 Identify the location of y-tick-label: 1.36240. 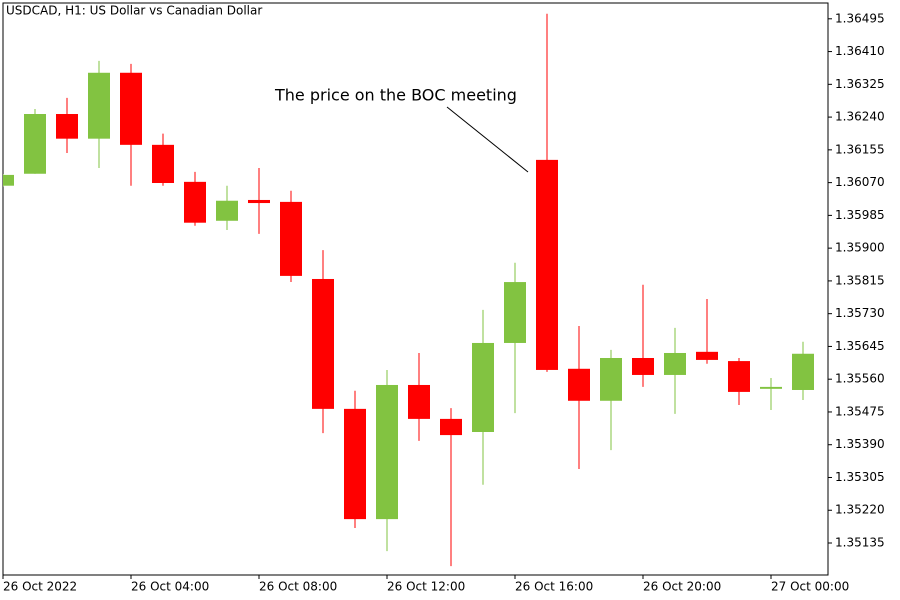
(860, 117).